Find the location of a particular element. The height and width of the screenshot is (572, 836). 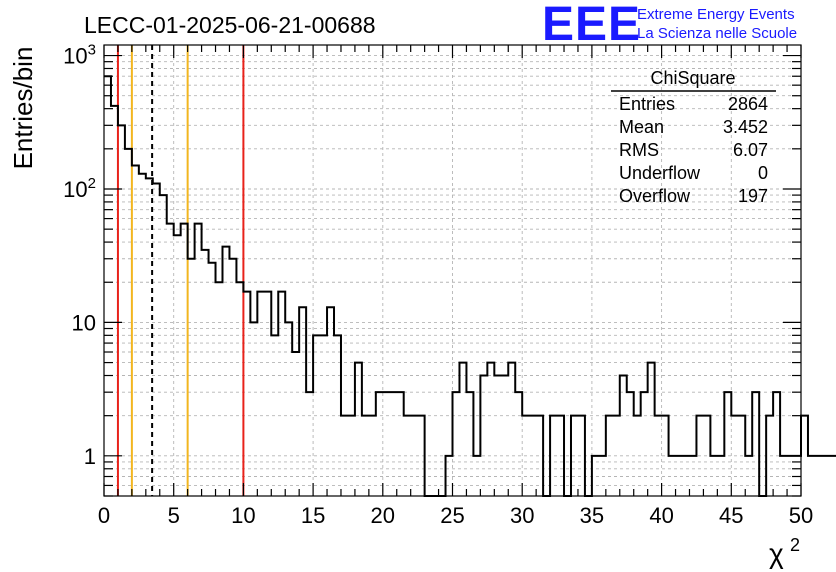

x-tick-label: 5 is located at coordinates (174, 515).